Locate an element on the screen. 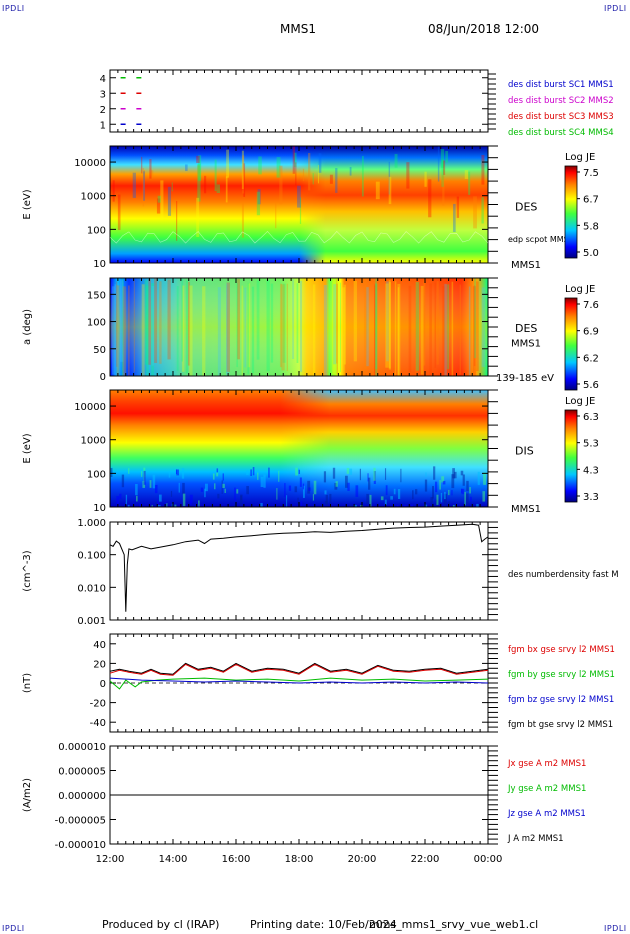 The width and height of the screenshot is (630, 934). density-ytick-label: 0.001 is located at coordinates (91, 621).